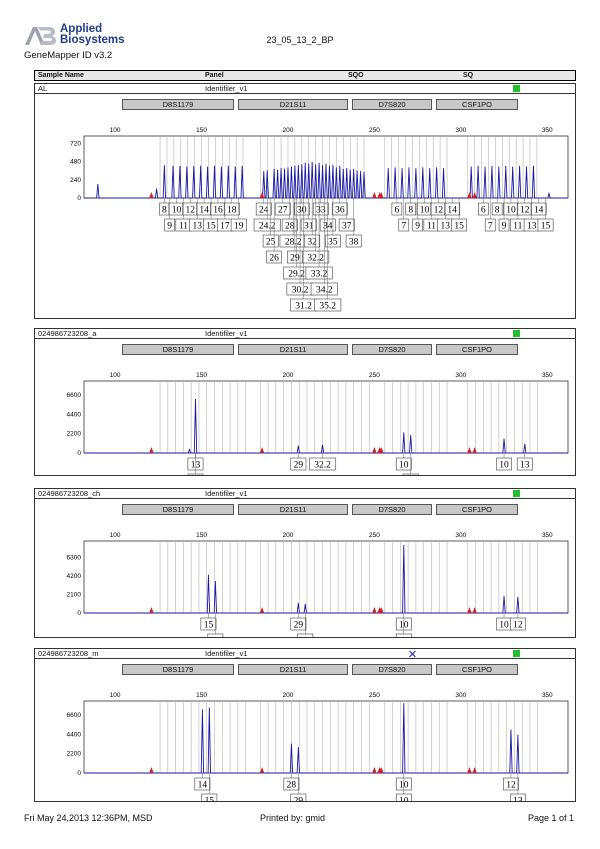  I want to click on software-version: GeneMapper ID v3.2, so click(68, 55).